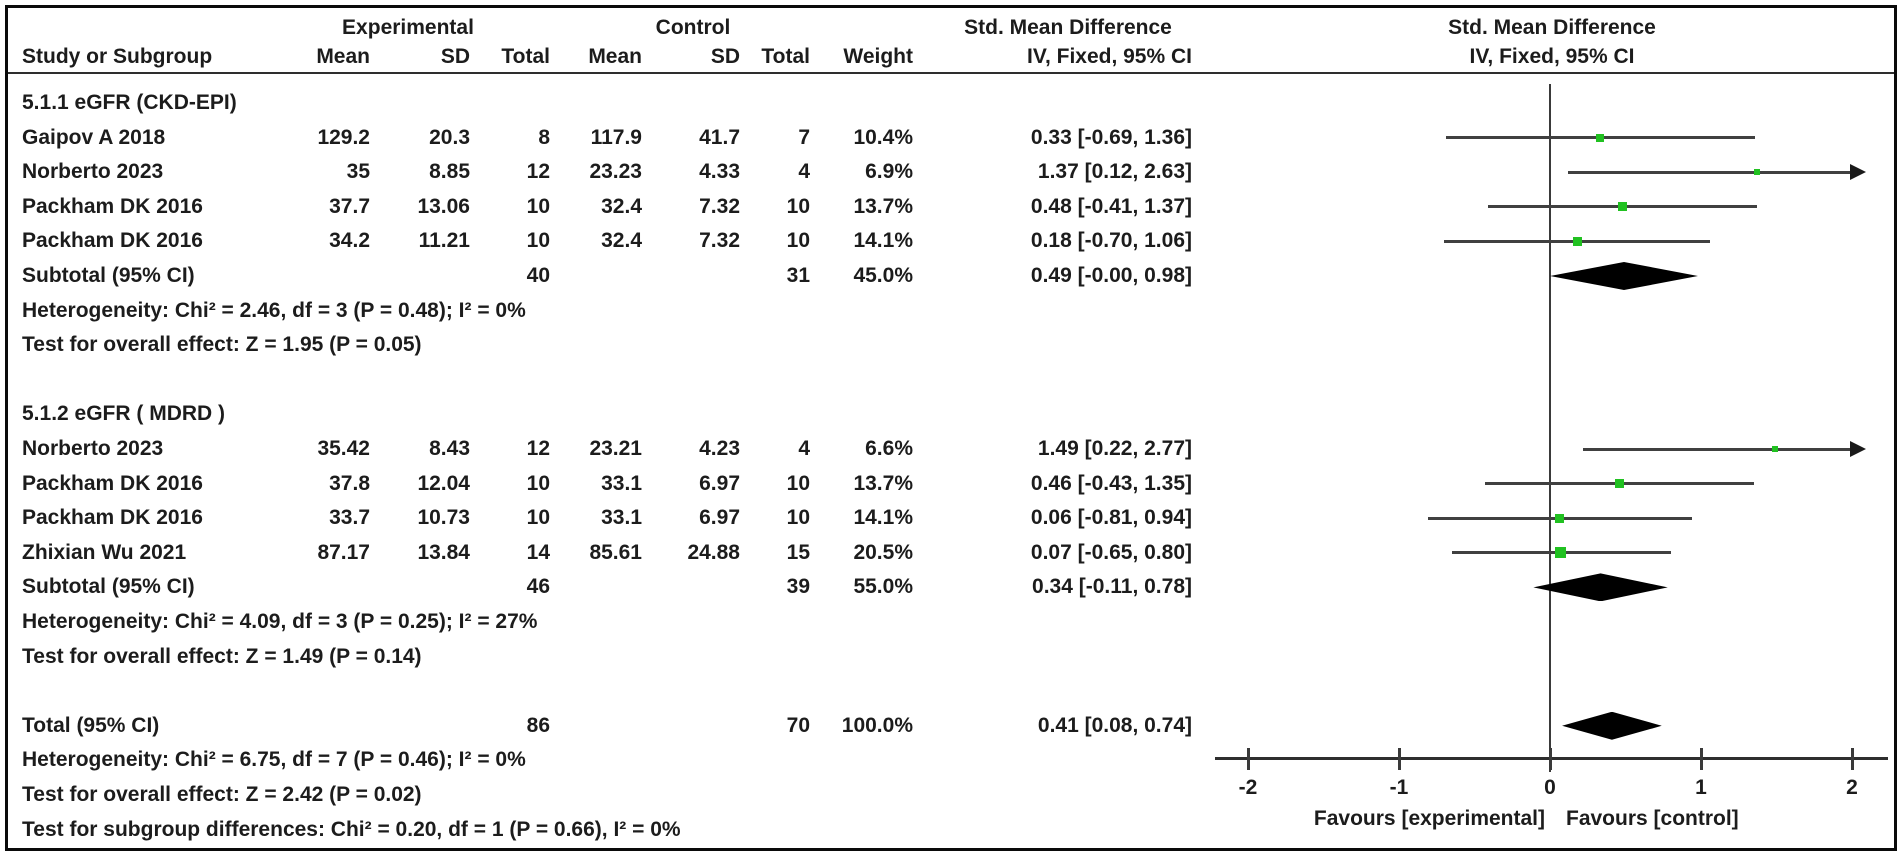  I want to click on cell-total2: 15, so click(798, 552).